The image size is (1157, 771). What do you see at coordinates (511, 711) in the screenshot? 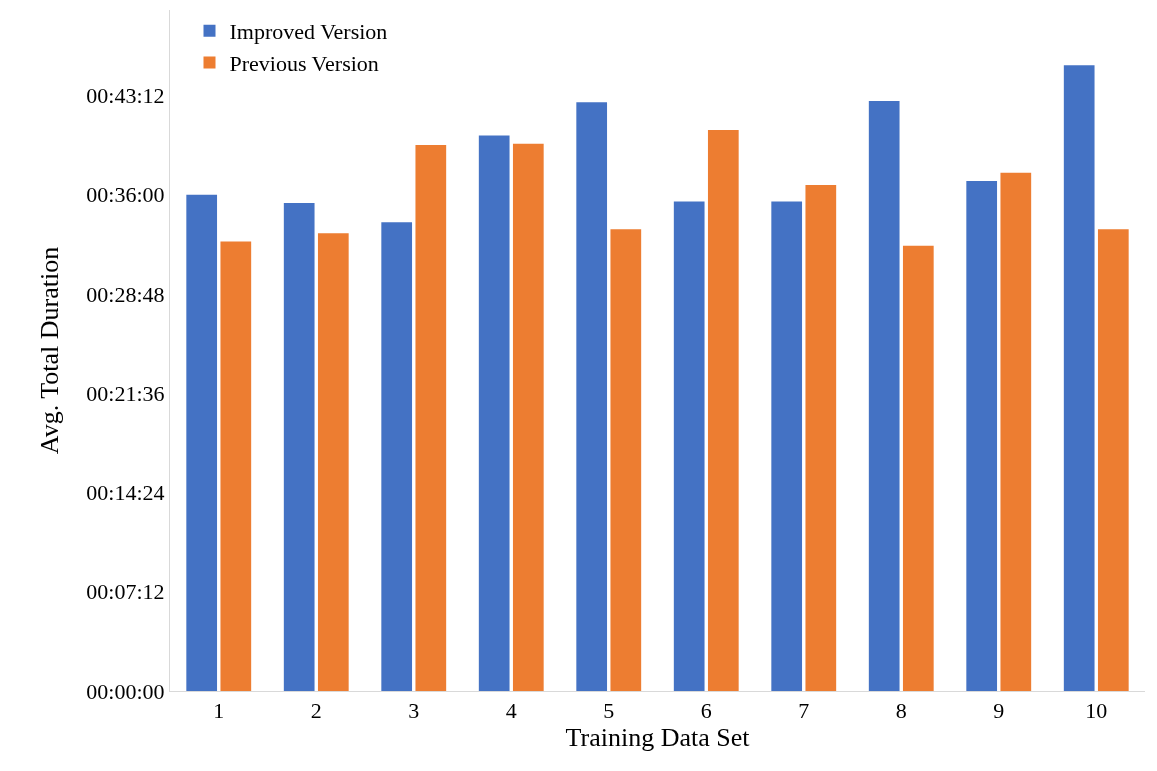
I see `x-tick-label: 4` at bounding box center [511, 711].